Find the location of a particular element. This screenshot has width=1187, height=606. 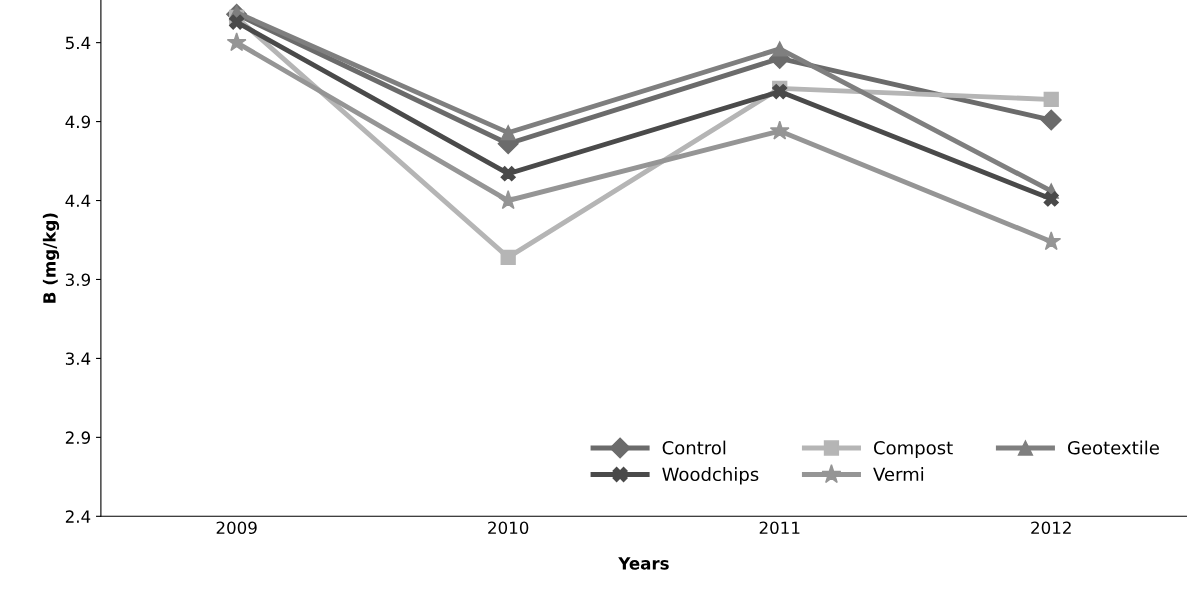

y-tick-label: 3.9 is located at coordinates (77, 280).